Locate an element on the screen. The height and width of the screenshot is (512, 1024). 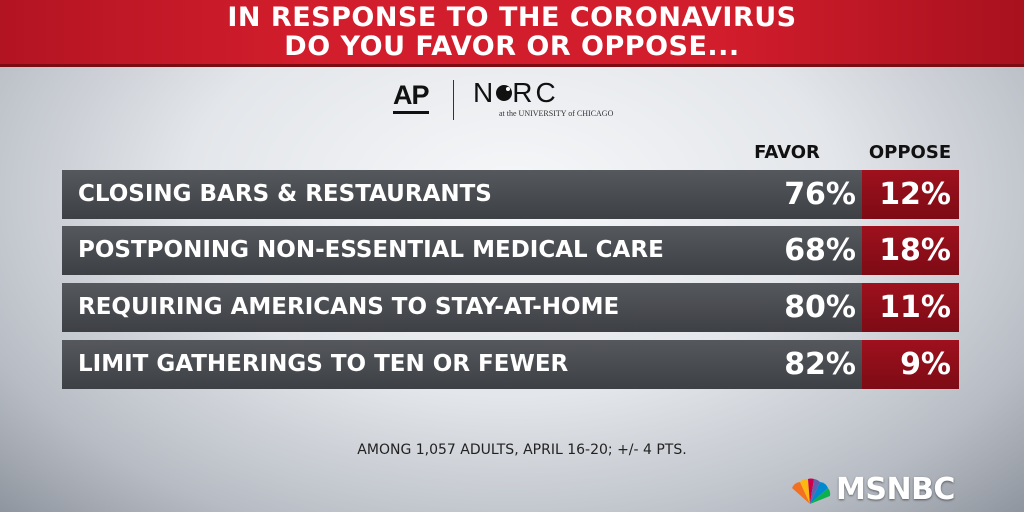
norc-logo: N RC is located at coordinates (516, 93).